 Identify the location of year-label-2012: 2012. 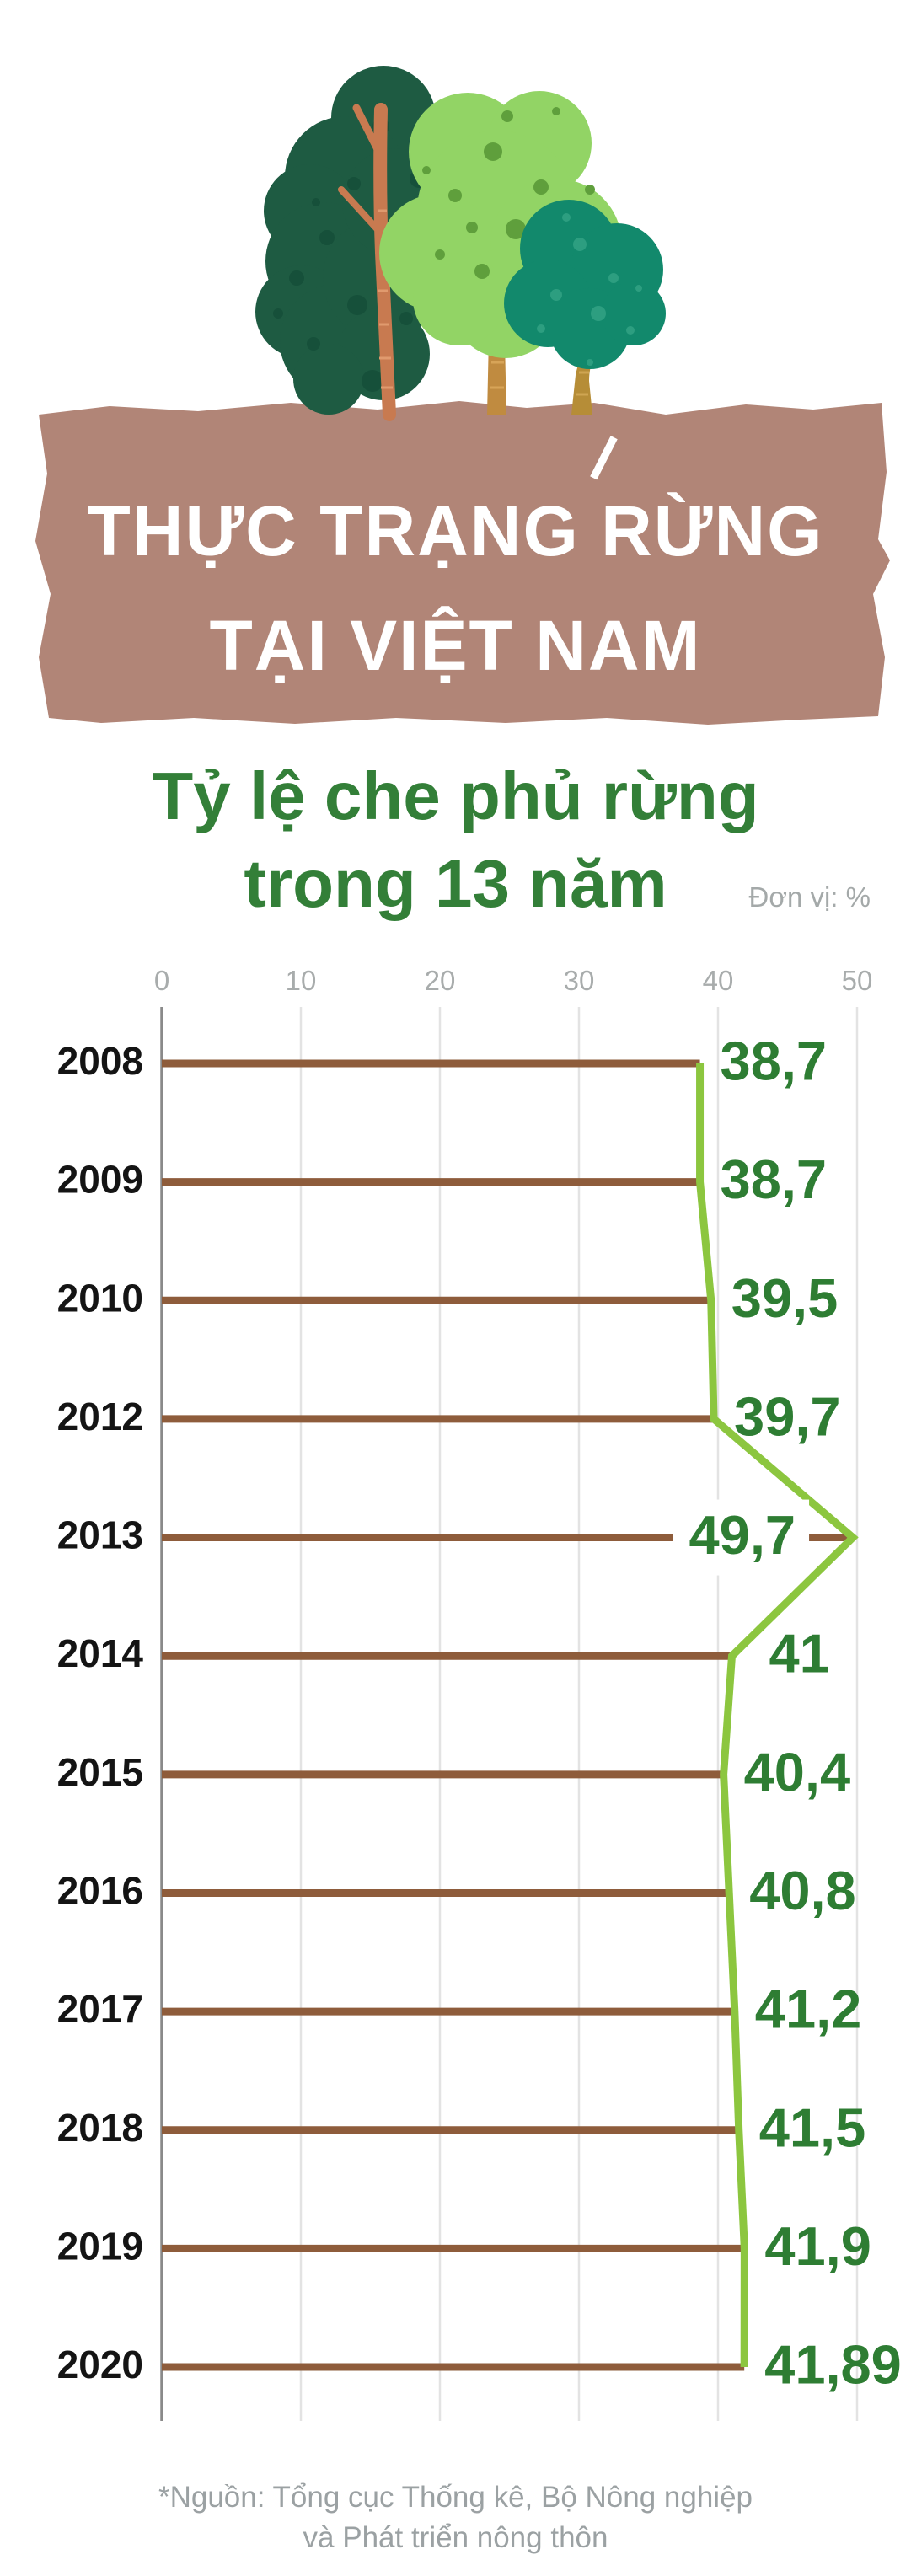
(100, 1416).